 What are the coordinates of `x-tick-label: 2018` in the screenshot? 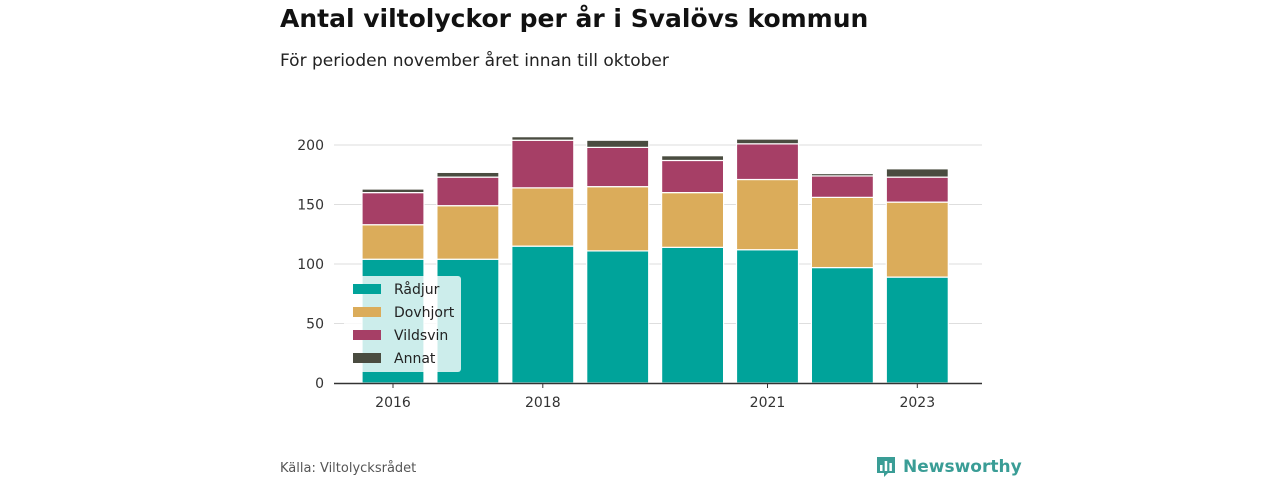 It's located at (543, 403).